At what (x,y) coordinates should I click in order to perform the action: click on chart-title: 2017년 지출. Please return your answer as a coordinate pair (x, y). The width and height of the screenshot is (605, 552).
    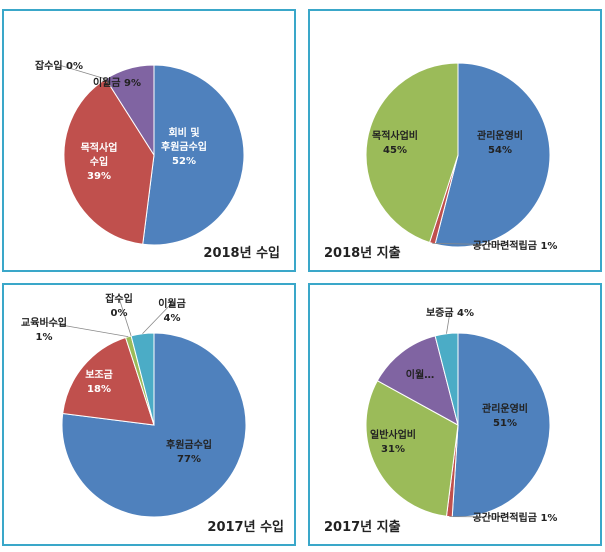
    Looking at the image, I should click on (362, 527).